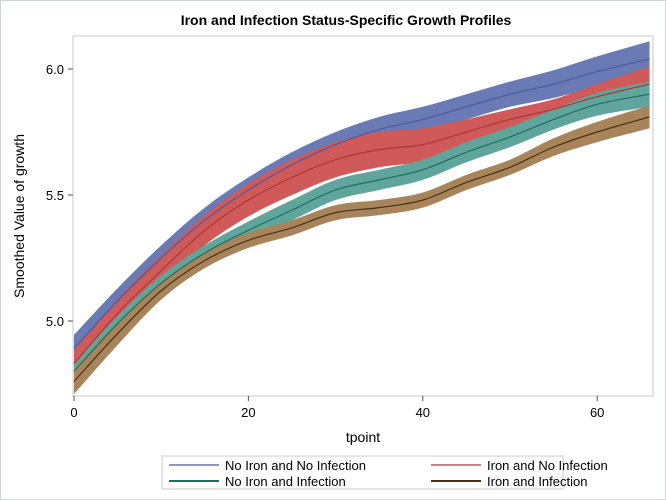 The width and height of the screenshot is (666, 500). I want to click on x-axis-label: tpoint, so click(363, 437).